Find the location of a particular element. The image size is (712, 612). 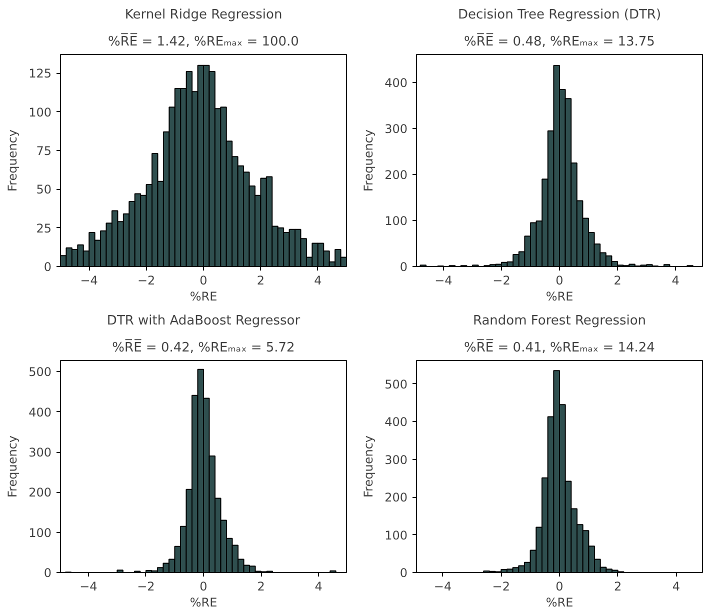

chart-subtitle: %R̅E̅ = 1.42, %REₘₐₓ = 100.0 is located at coordinates (203, 41).